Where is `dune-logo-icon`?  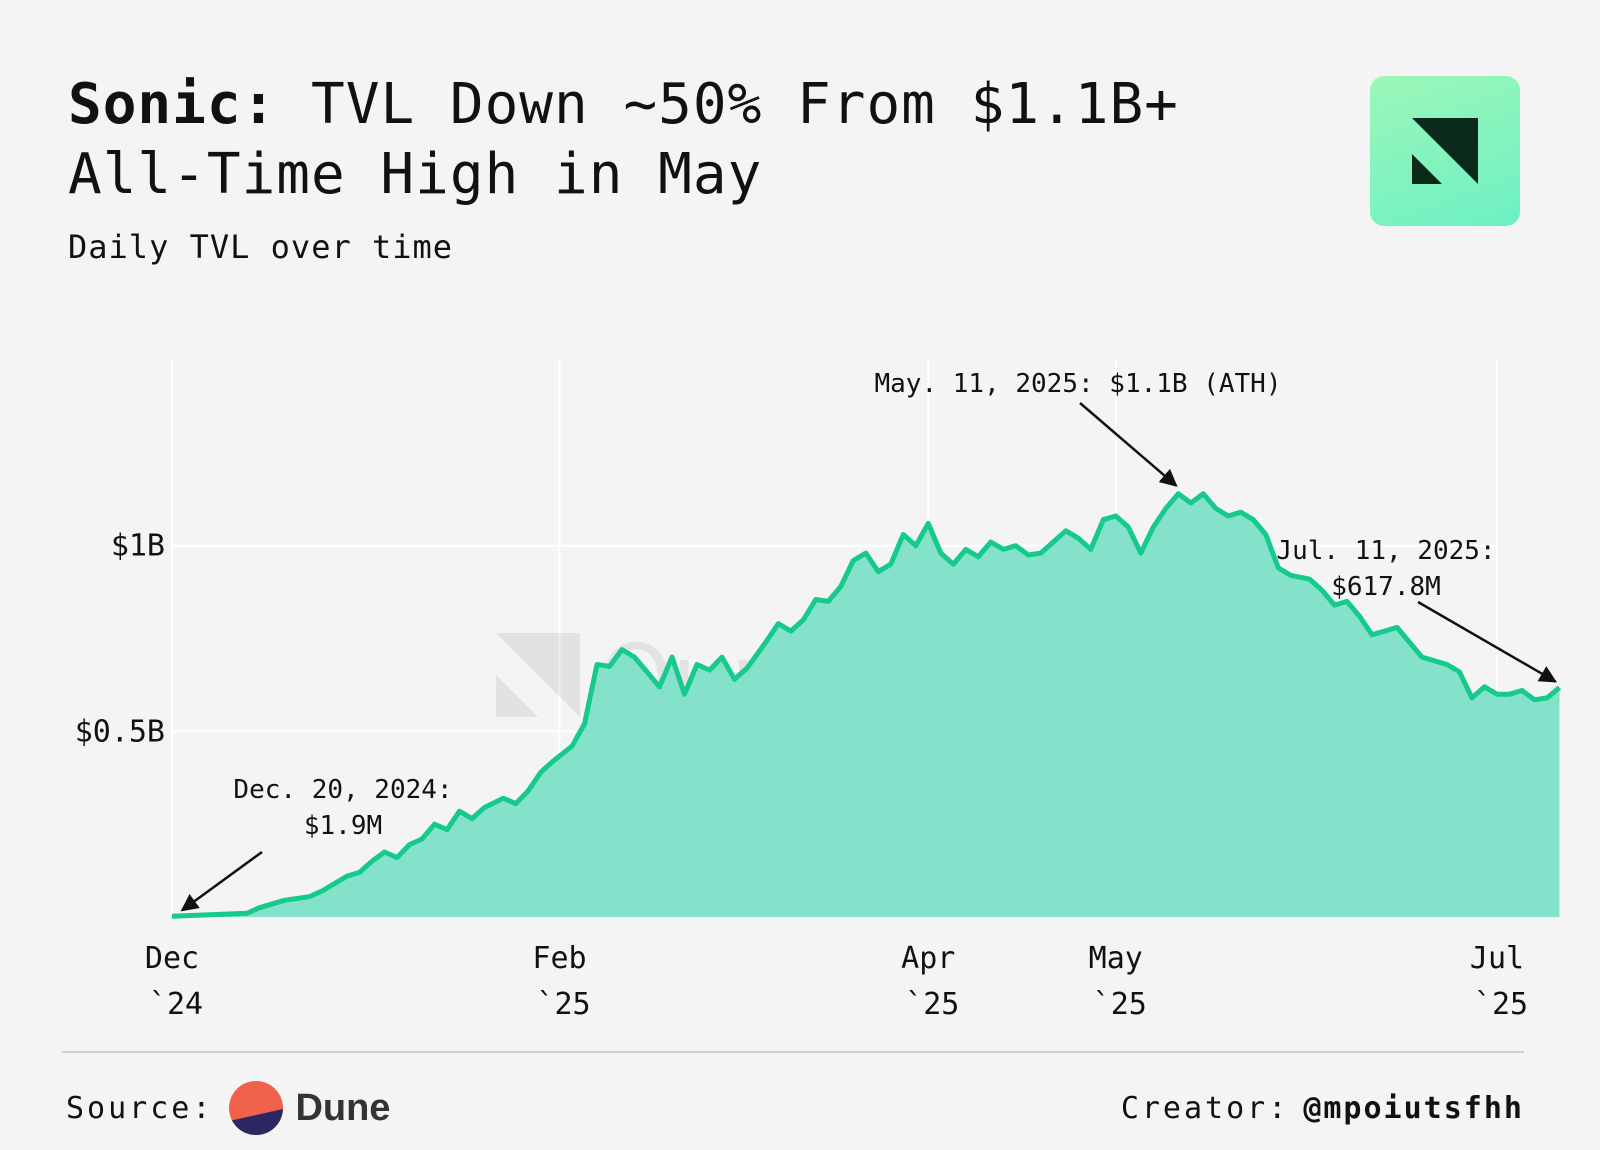 dune-logo-icon is located at coordinates (256, 1108).